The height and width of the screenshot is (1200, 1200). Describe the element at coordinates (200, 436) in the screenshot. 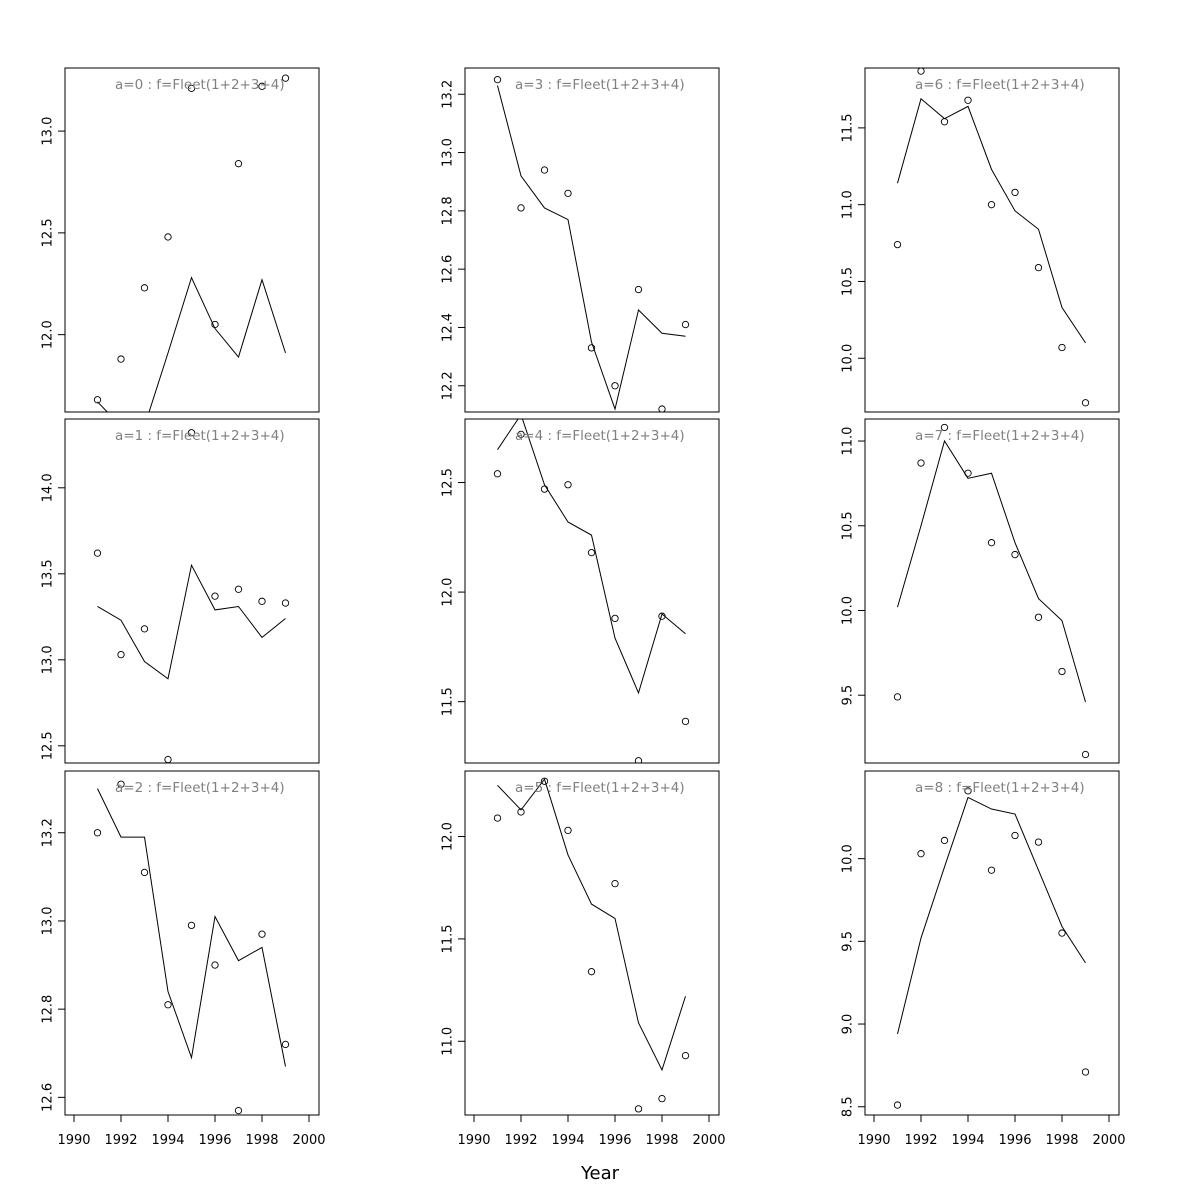

I see `panel-title: a=1 : f=Fleet(1+2+3+4)` at that location.